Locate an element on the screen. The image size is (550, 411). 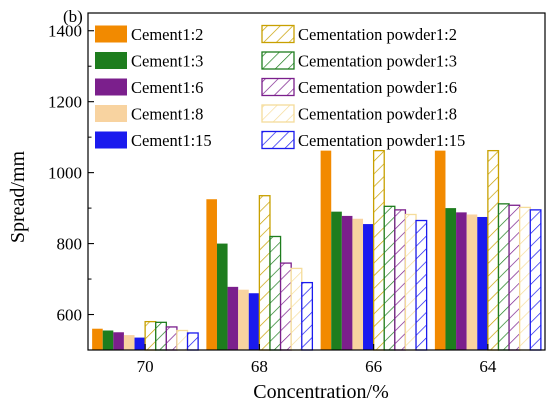
legend-label: Cementation powder1:2 is located at coordinates (377, 34).